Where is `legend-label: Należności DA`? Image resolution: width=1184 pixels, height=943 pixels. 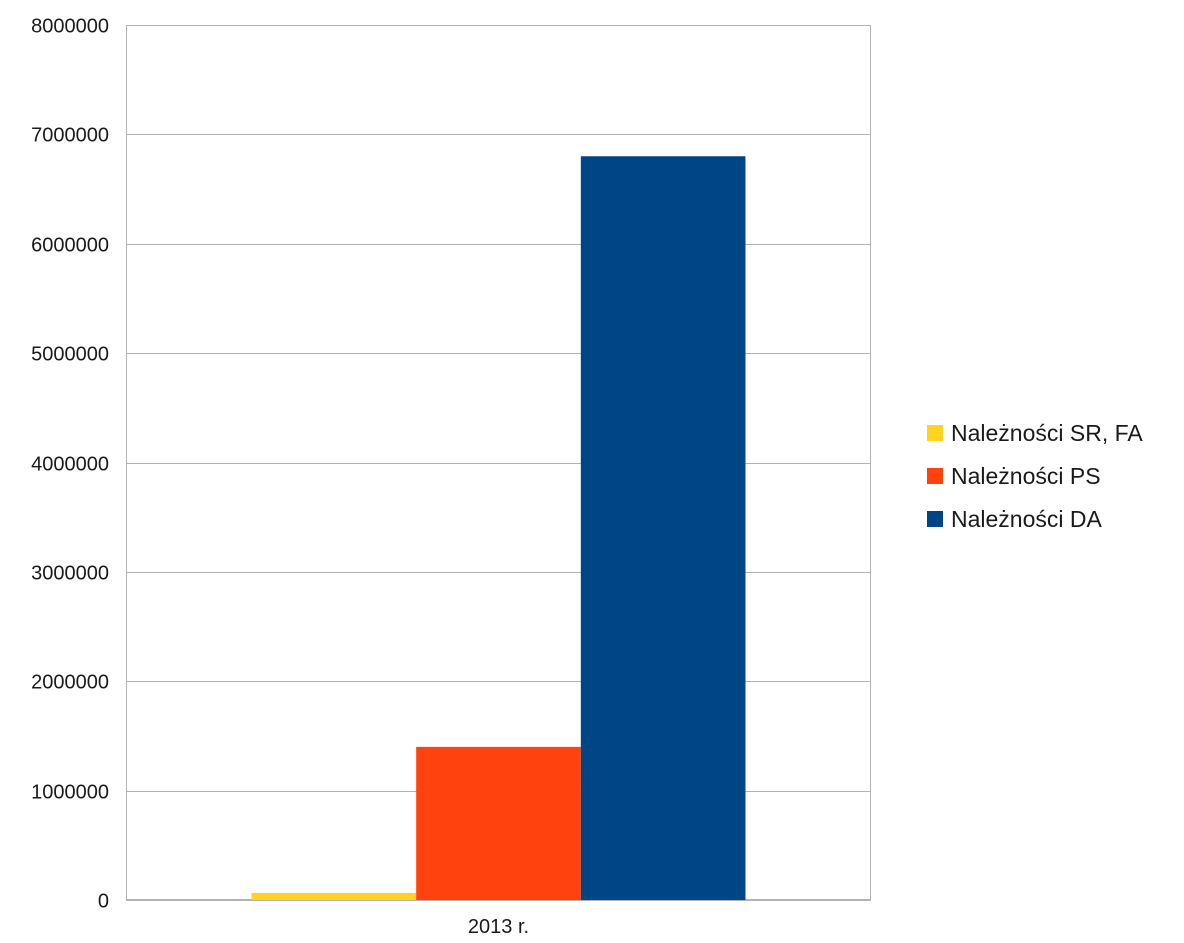
legend-label: Należności DA is located at coordinates (1026, 519).